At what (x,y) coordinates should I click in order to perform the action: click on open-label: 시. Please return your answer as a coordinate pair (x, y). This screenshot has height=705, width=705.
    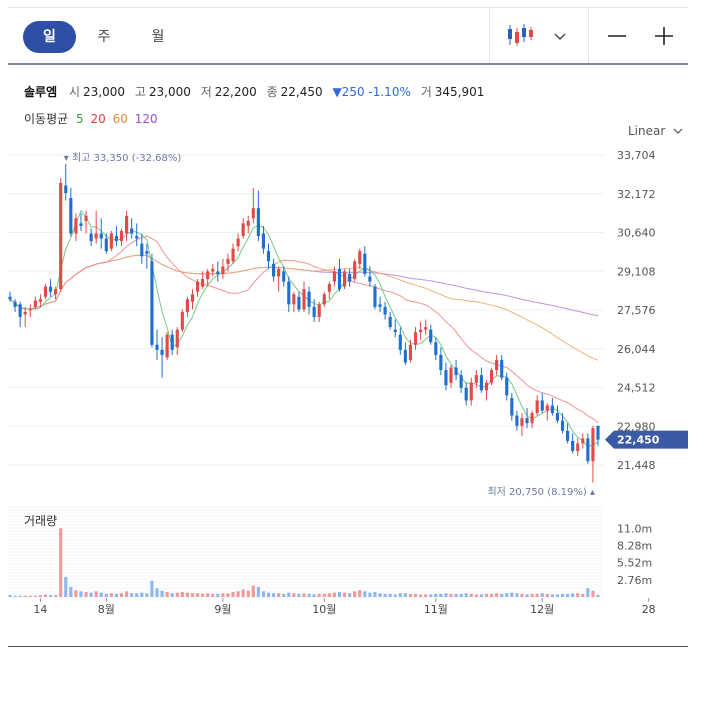
    Looking at the image, I should click on (74, 92).